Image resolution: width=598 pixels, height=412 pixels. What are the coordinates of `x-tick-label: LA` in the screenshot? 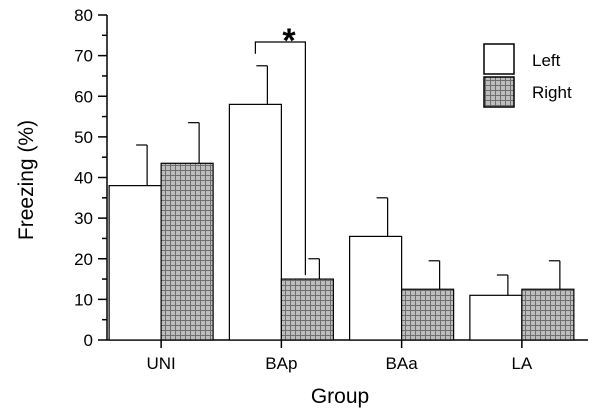 It's located at (521, 363).